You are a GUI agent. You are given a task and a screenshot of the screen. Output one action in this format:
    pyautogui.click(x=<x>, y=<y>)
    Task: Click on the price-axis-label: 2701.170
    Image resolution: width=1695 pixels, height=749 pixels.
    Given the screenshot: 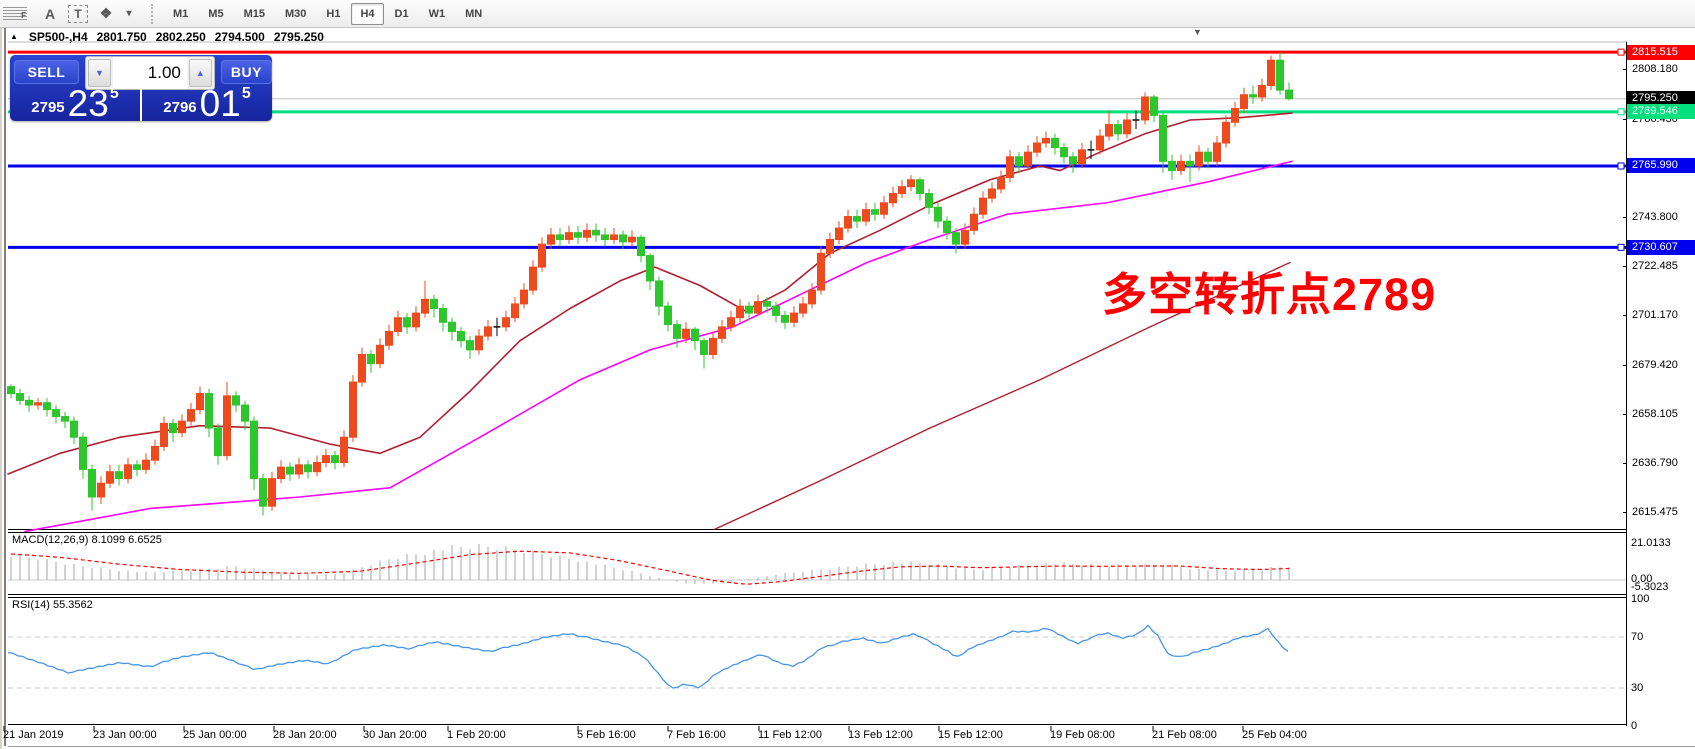 What is the action you would take?
    pyautogui.click(x=1655, y=314)
    